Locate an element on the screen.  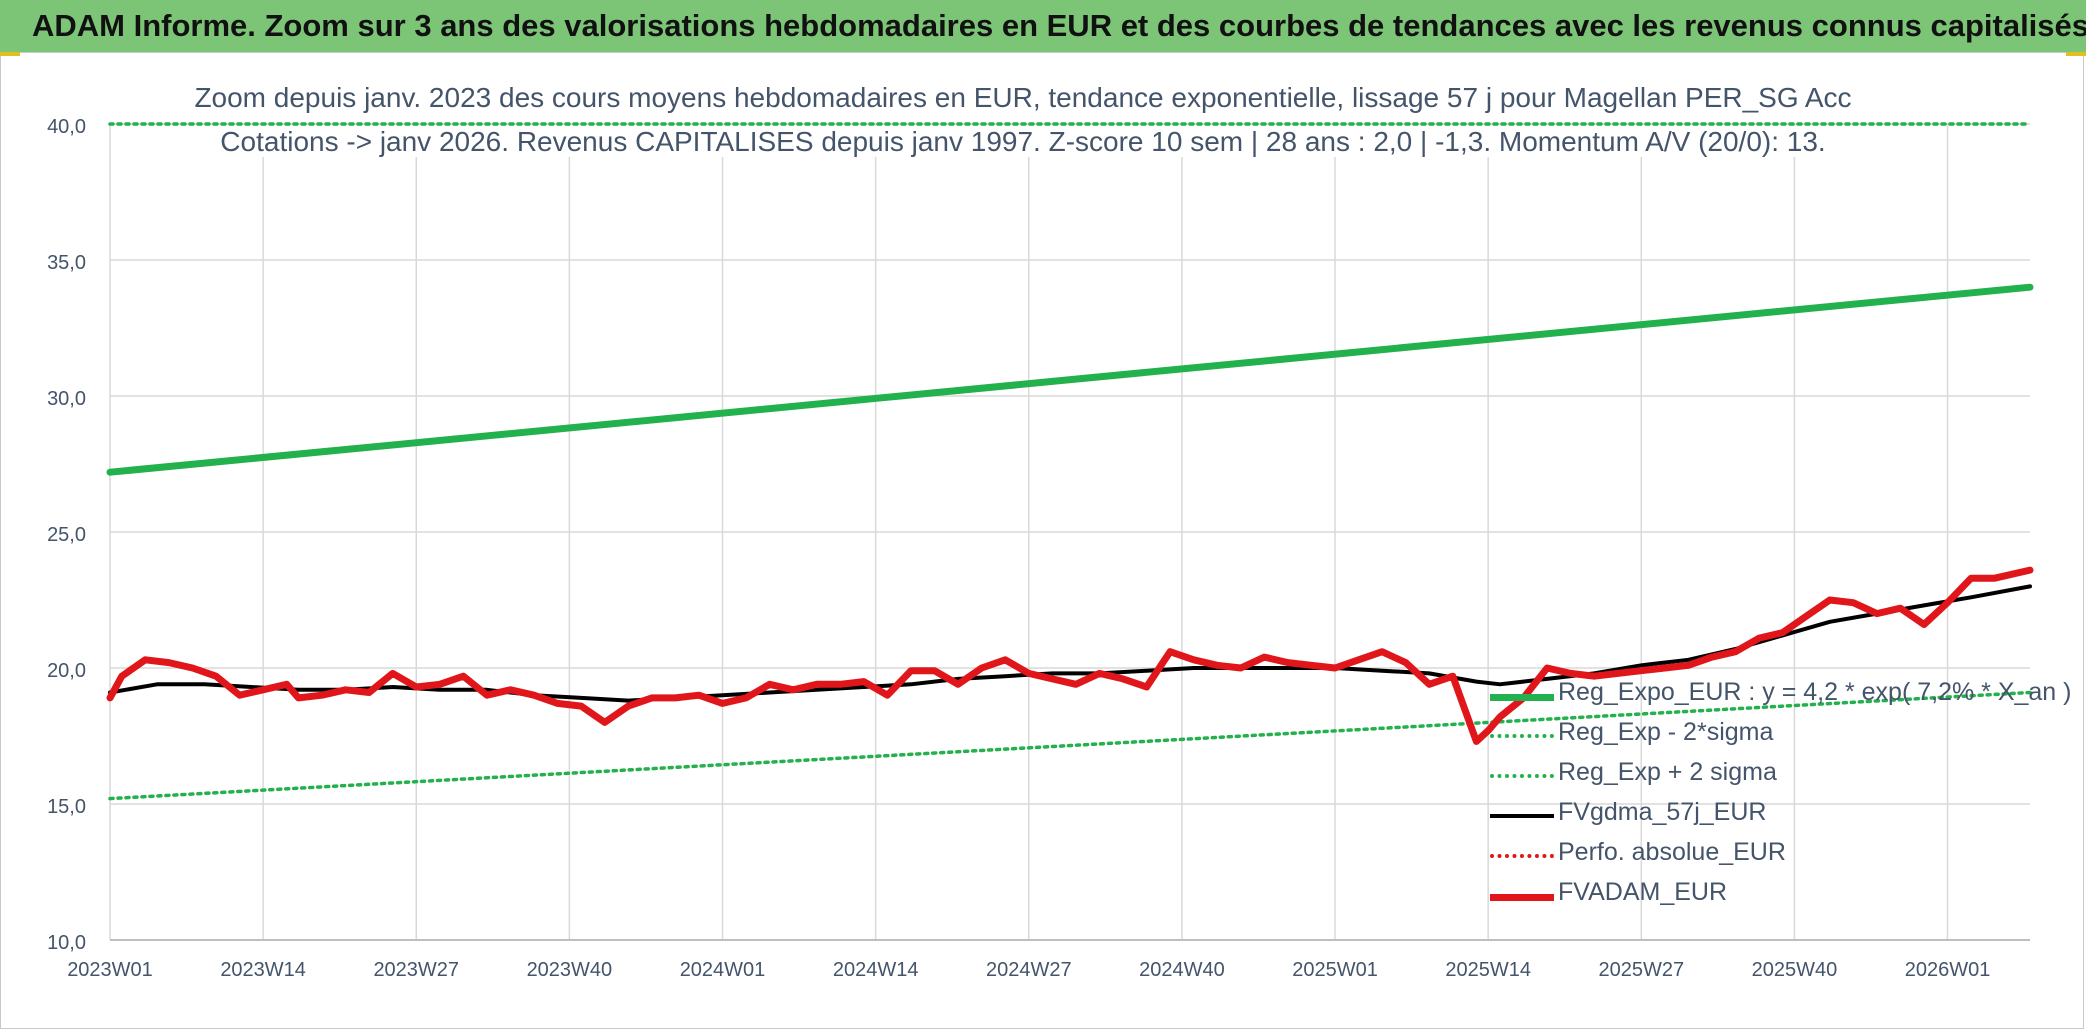
legend-item: Reg_Exp + 2 sigma is located at coordinates (1770, 775).